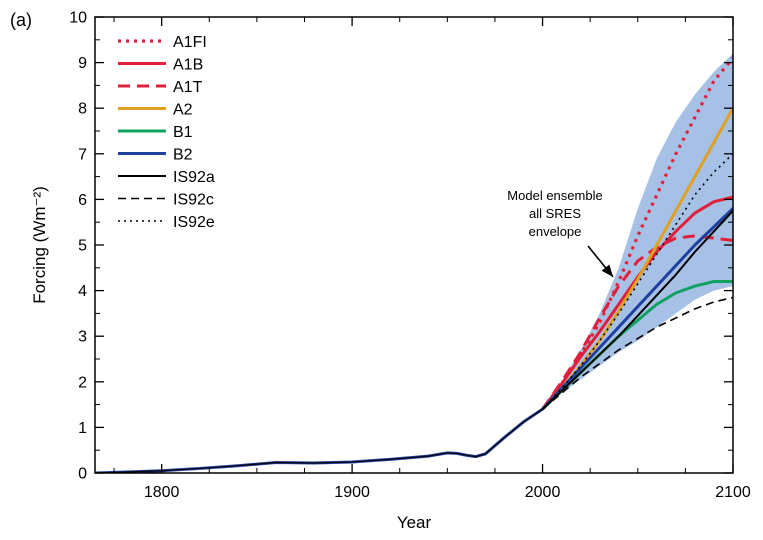 This screenshot has height=540, width=763. Describe the element at coordinates (194, 222) in the screenshot. I see `legend-label-is92e: IS92e` at that location.